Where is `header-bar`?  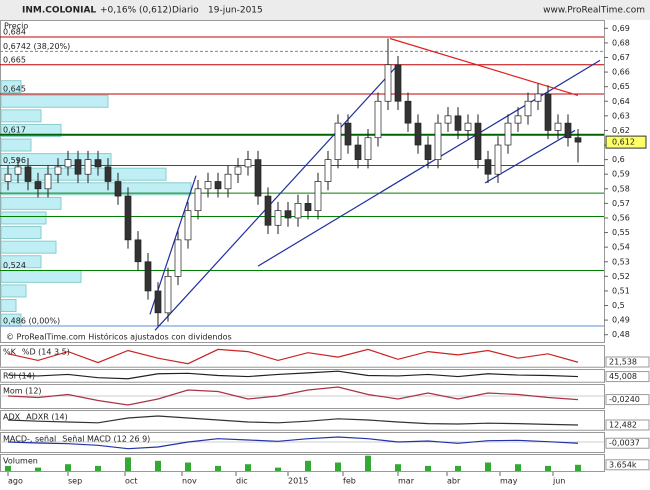 header-bar is located at coordinates (325, 10).